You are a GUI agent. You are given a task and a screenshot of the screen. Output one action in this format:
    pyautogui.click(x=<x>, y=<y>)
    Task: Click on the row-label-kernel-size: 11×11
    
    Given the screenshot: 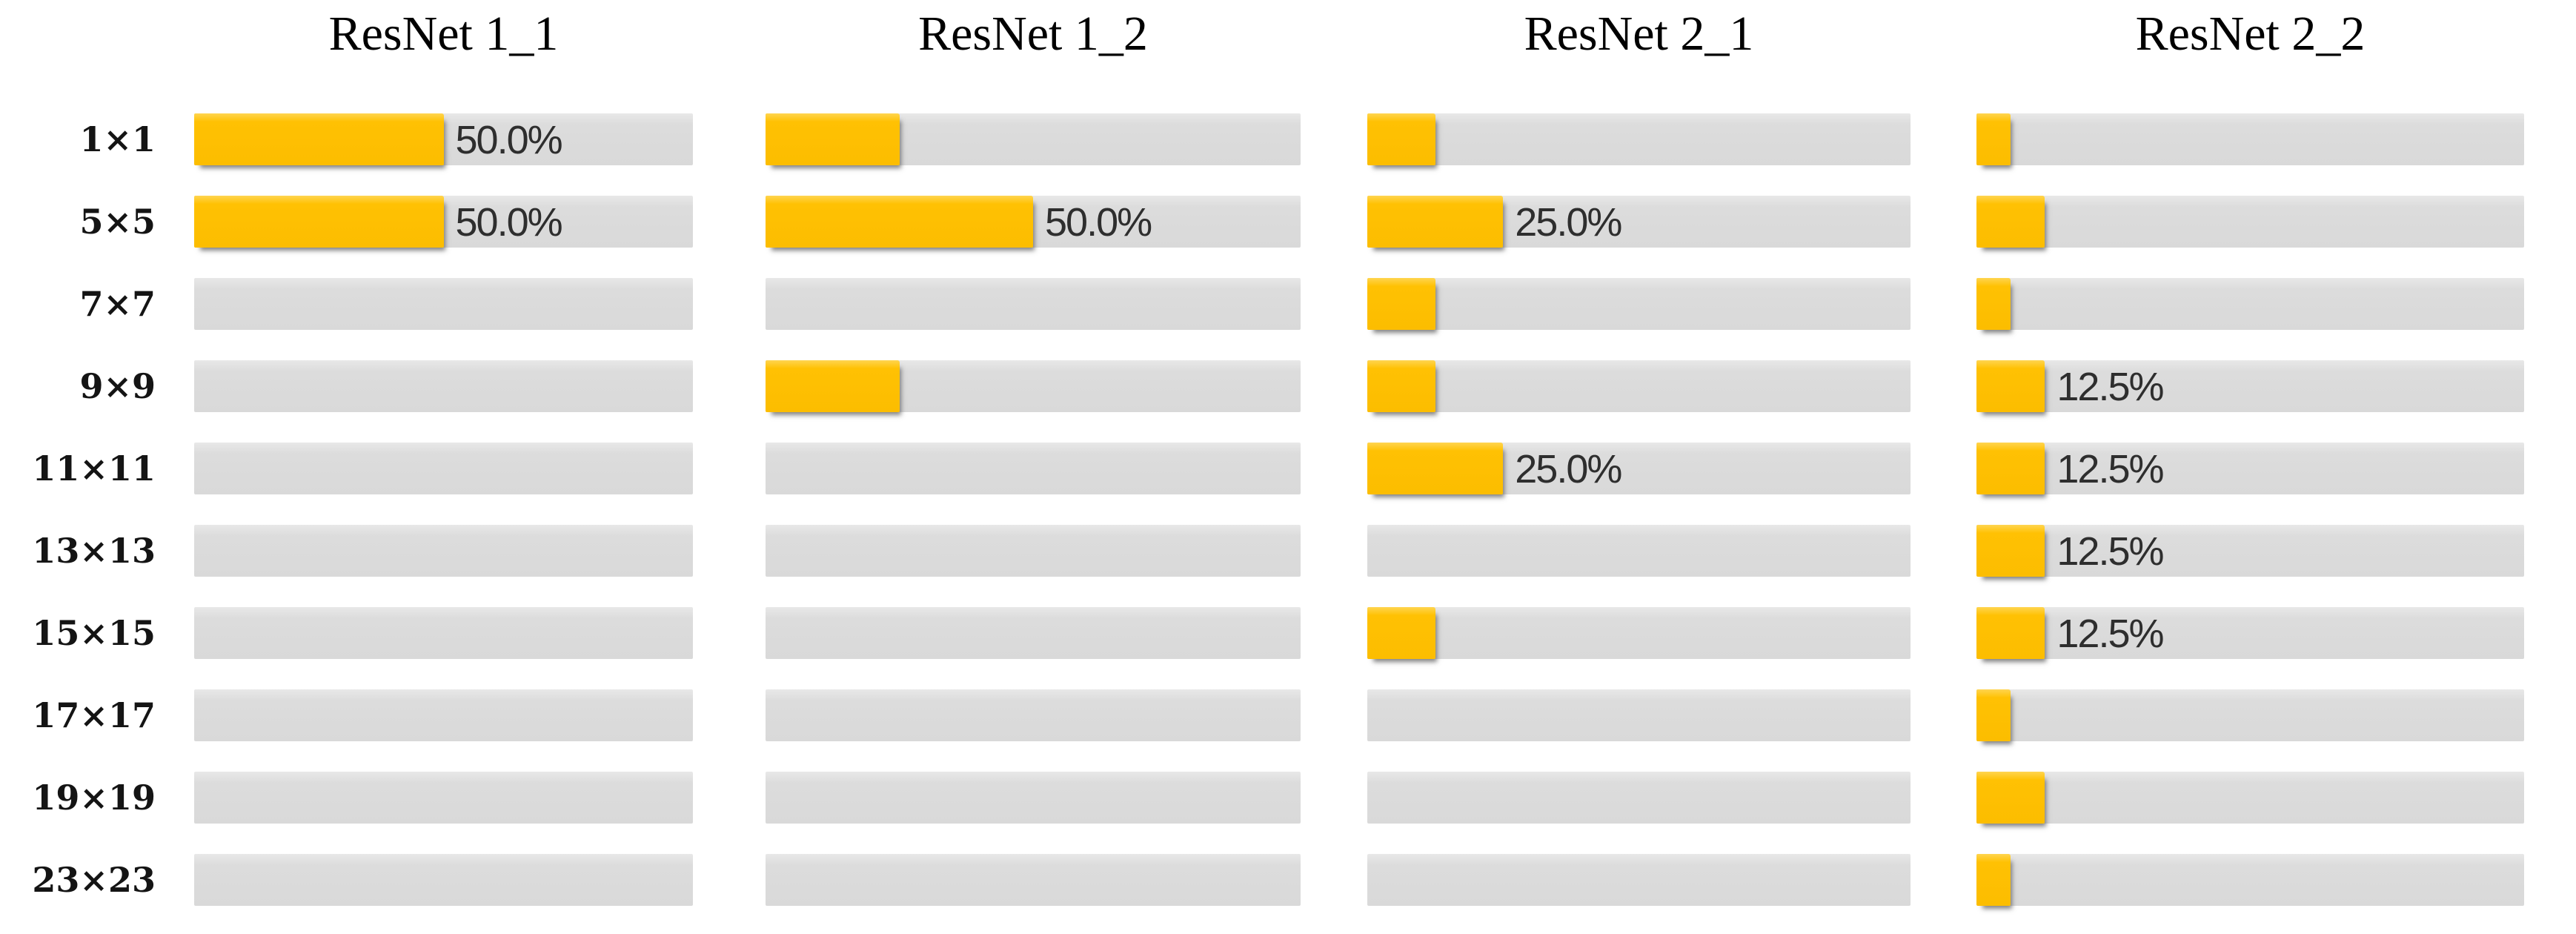 What is the action you would take?
    pyautogui.click(x=94, y=468)
    